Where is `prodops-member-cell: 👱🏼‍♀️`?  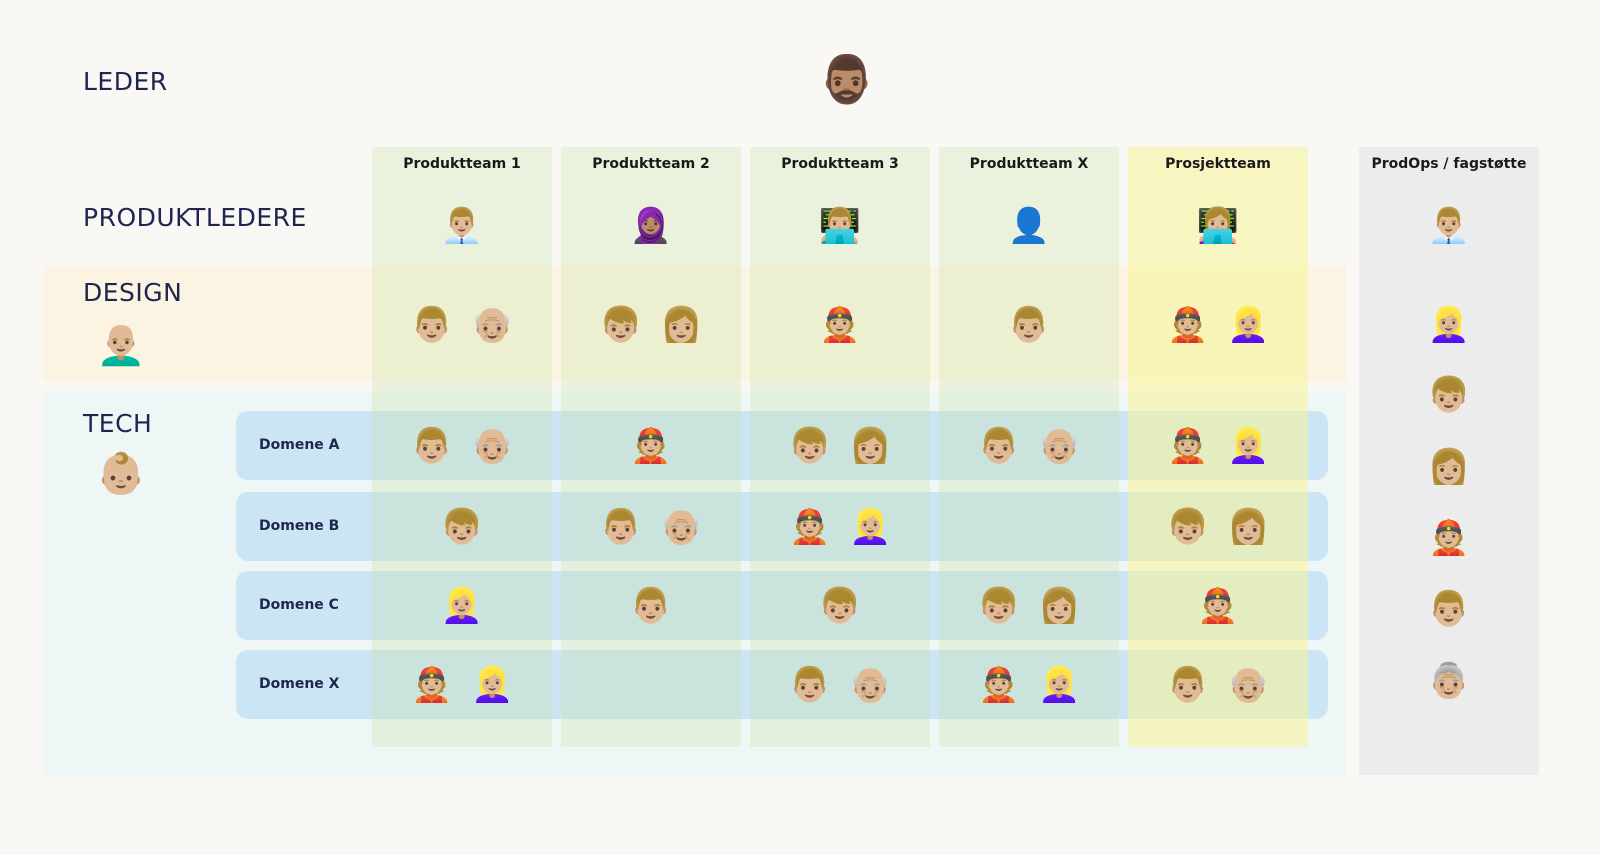
prodops-member-cell: 👱🏼‍♀️ is located at coordinates (1449, 324).